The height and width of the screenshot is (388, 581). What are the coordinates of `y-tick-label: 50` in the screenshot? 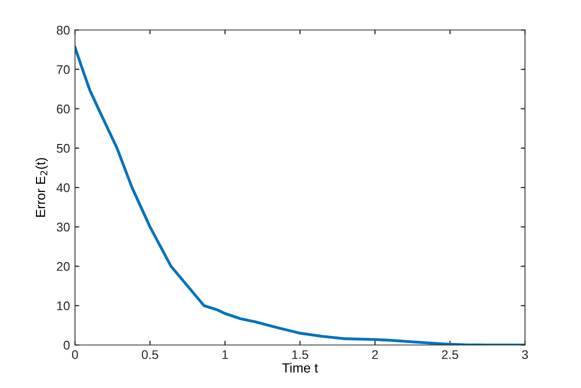 It's located at (63, 148).